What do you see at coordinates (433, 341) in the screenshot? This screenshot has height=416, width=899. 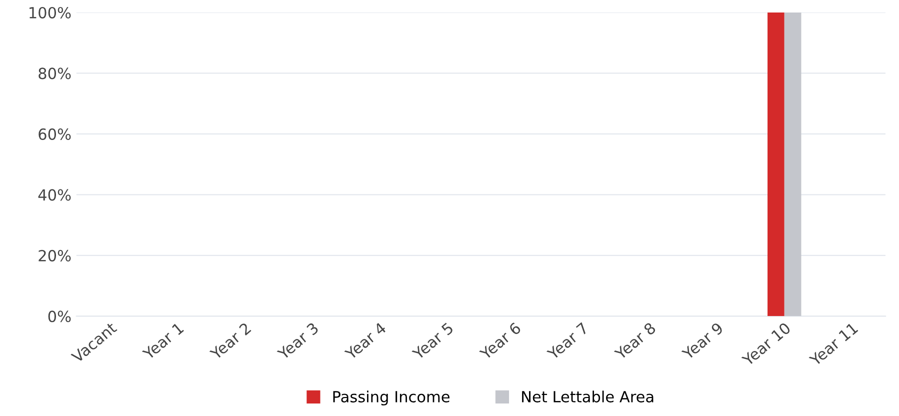 I see `x-tick-label: Year 5` at bounding box center [433, 341].